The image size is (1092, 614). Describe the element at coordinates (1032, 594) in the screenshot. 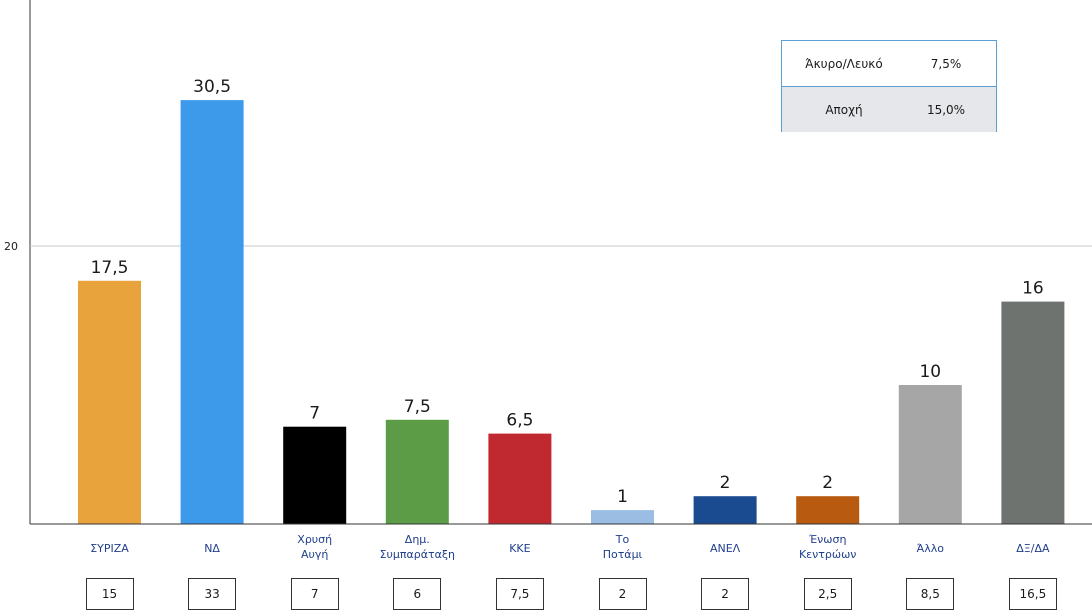

I see `previous-value-box-9: 16,5` at that location.